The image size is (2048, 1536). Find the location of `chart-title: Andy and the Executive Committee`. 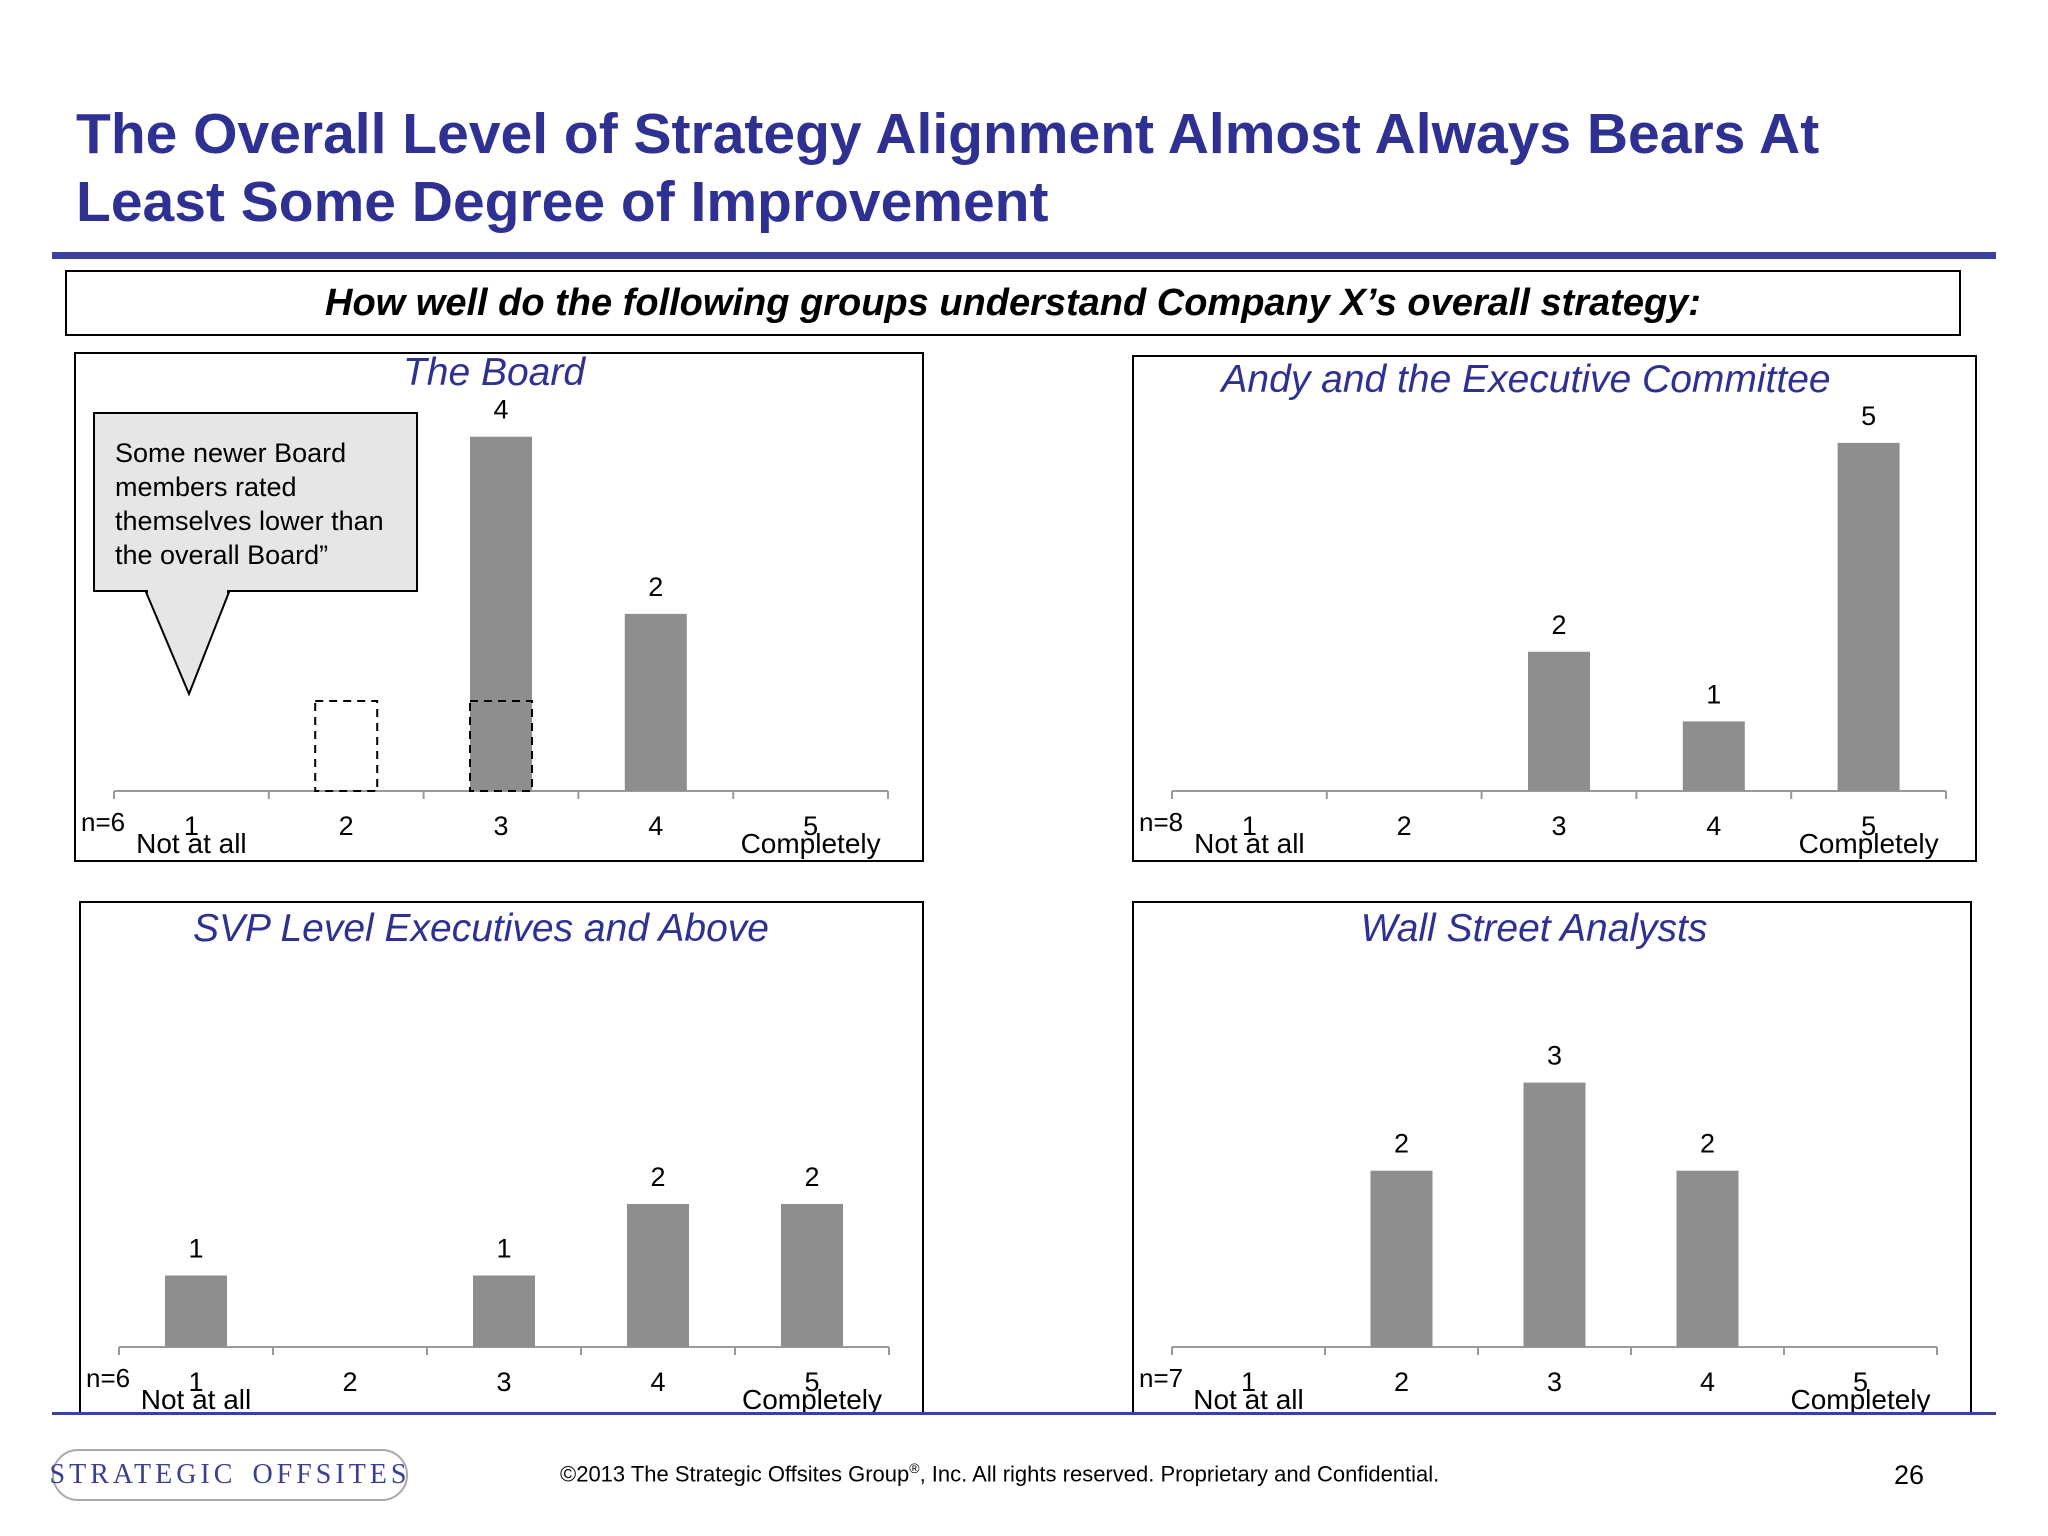

chart-title: Andy and the Executive Committee is located at coordinates (1524, 379).